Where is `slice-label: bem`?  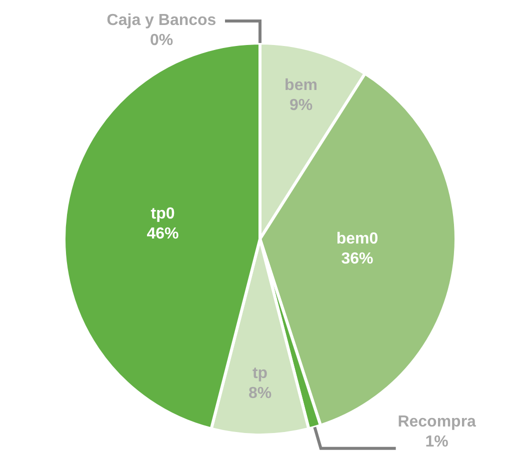
slice-label: bem is located at coordinates (301, 85).